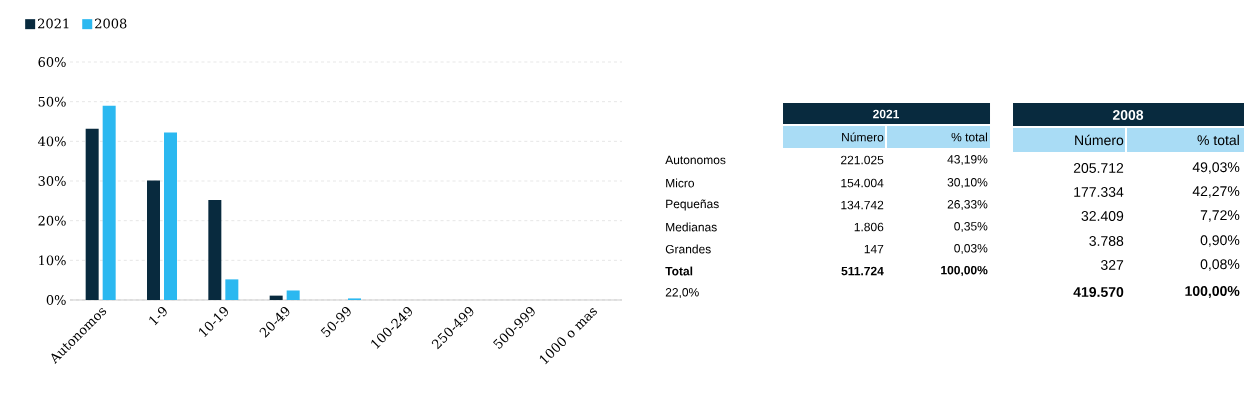 The image size is (1244, 401). I want to click on text: 26,33%, so click(967, 205).